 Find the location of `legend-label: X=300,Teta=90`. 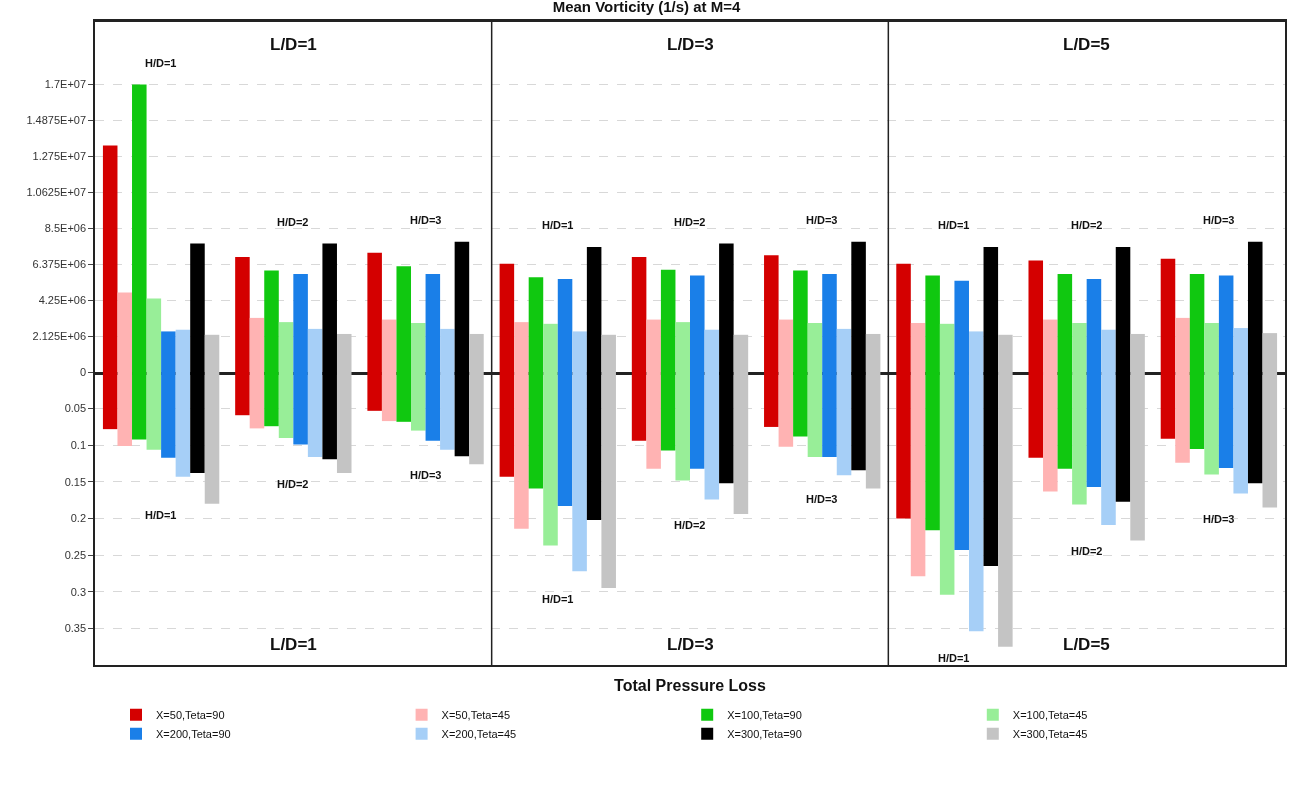

legend-label: X=300,Teta=90 is located at coordinates (764, 733).